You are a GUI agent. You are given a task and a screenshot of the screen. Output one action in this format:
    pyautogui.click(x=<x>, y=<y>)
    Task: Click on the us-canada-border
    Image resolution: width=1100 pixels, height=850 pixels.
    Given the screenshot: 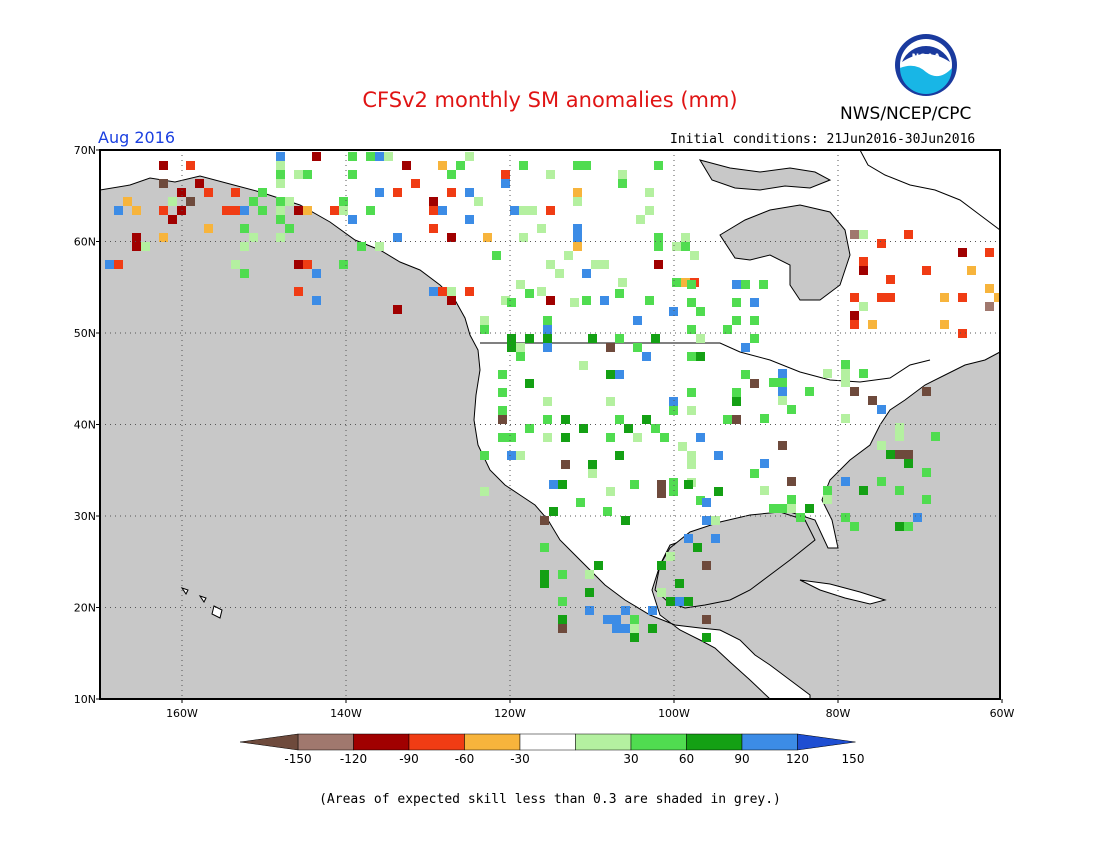 What is the action you would take?
    pyautogui.click(x=705, y=362)
    